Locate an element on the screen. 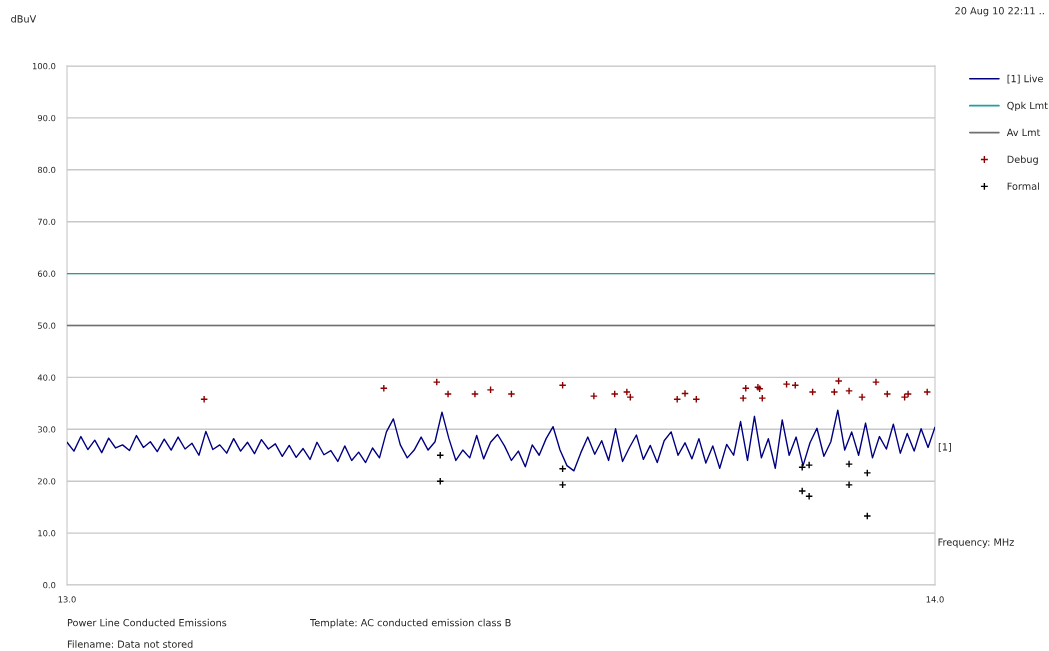 Image resolution: width=1049 pixels, height=651 pixels. text: [1] is located at coordinates (944, 447).